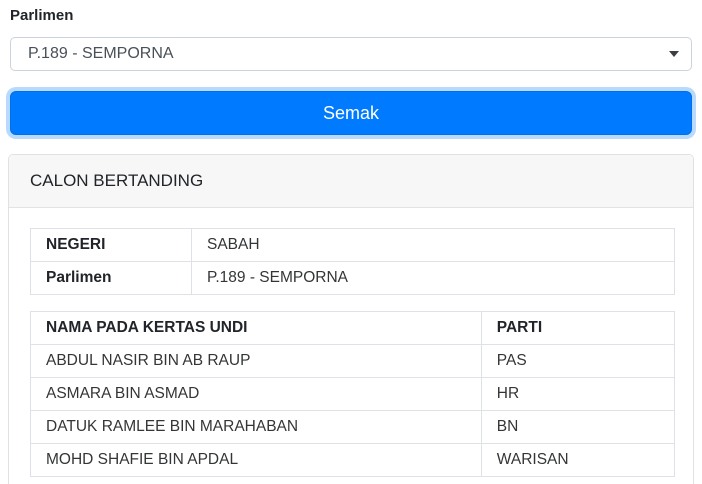  Describe the element at coordinates (578, 361) in the screenshot. I see `candidate-party: PAS` at that location.